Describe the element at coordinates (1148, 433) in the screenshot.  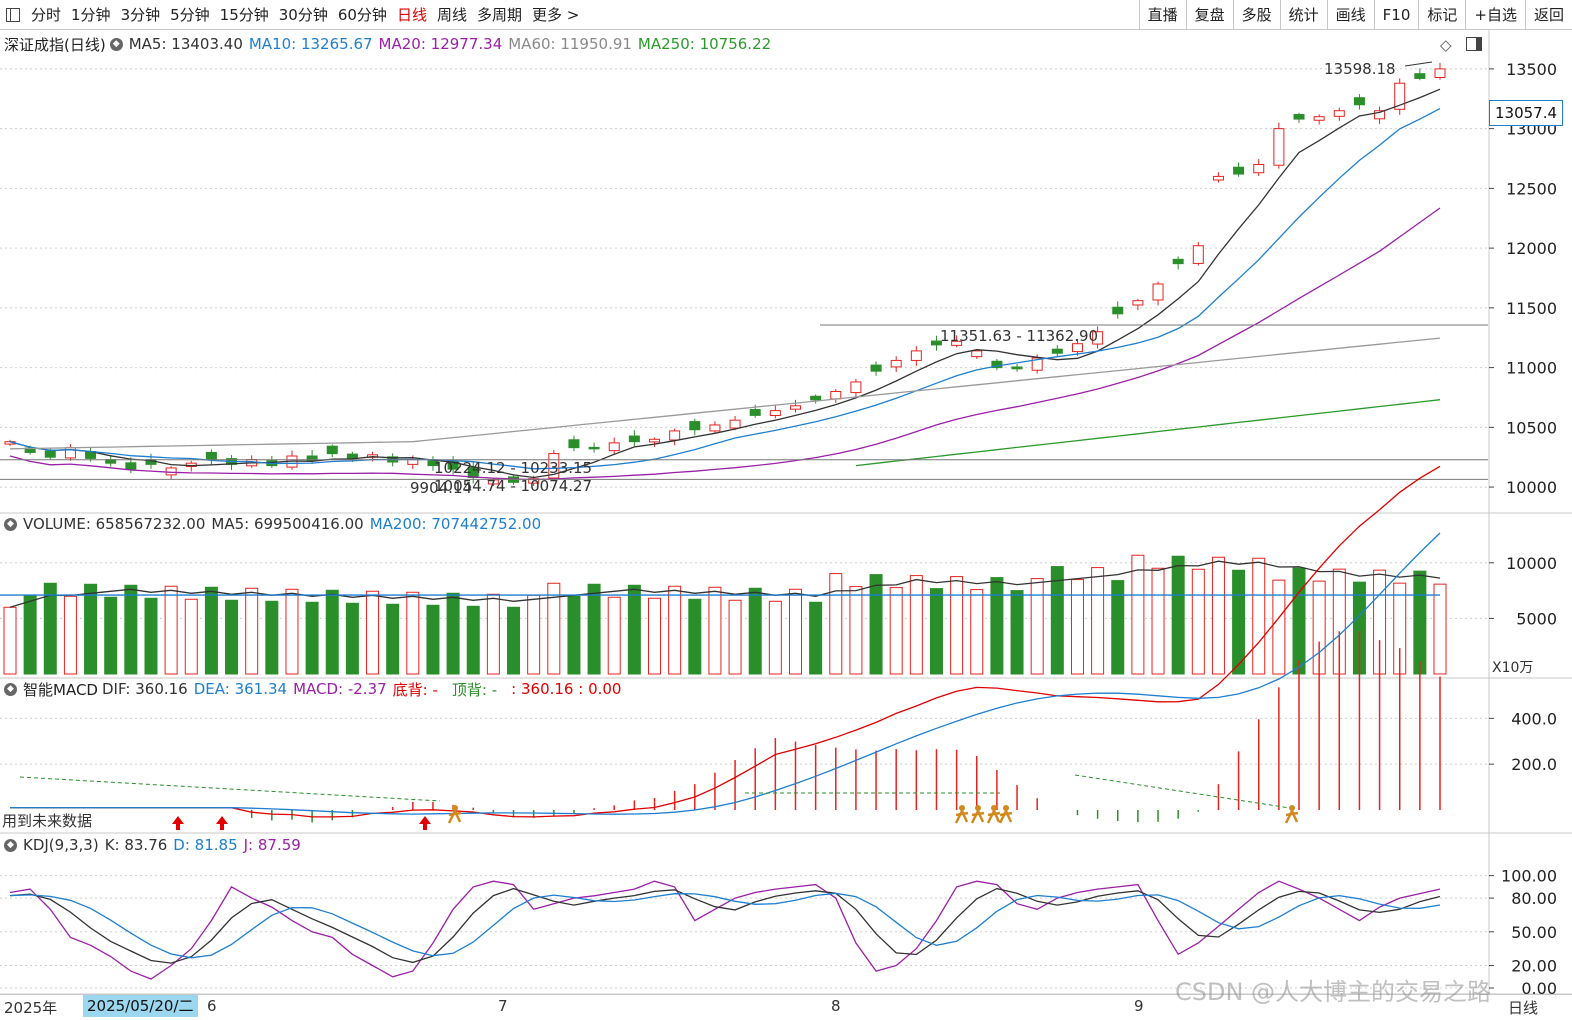
I see `ma250-line` at that location.